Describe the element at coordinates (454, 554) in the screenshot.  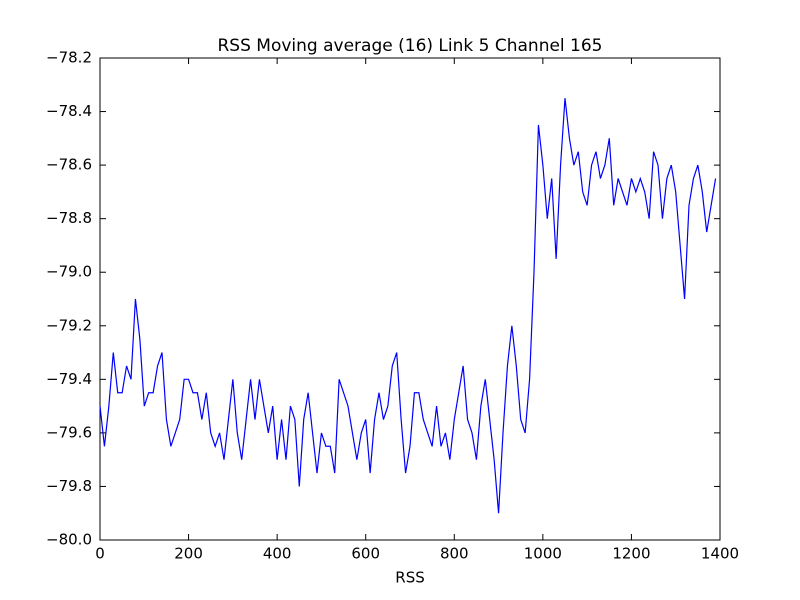
I see `x-tick-label: 800` at that location.